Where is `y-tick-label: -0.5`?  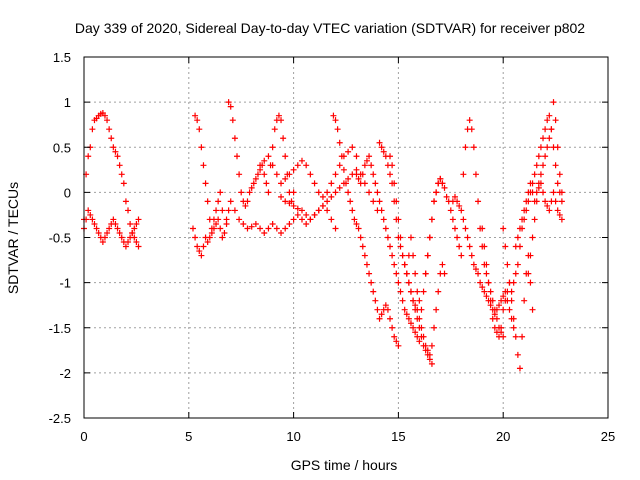 y-tick-label: -0.5 is located at coordinates (60, 238).